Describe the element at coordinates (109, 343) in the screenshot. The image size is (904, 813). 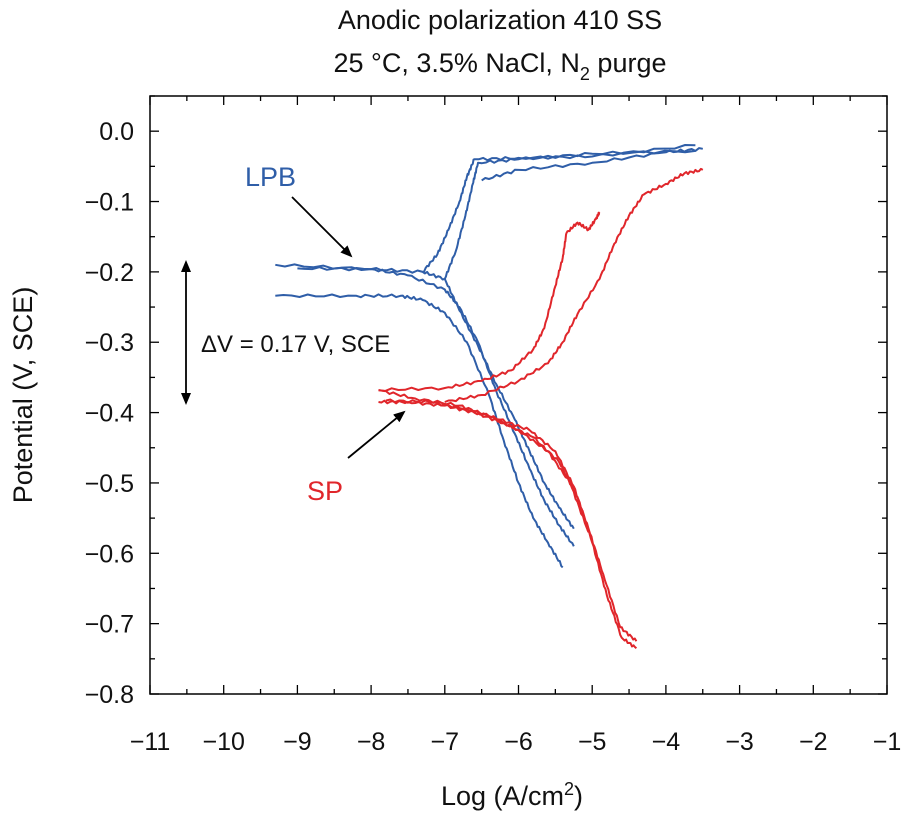
I see `y-tick-label: −0.3` at that location.